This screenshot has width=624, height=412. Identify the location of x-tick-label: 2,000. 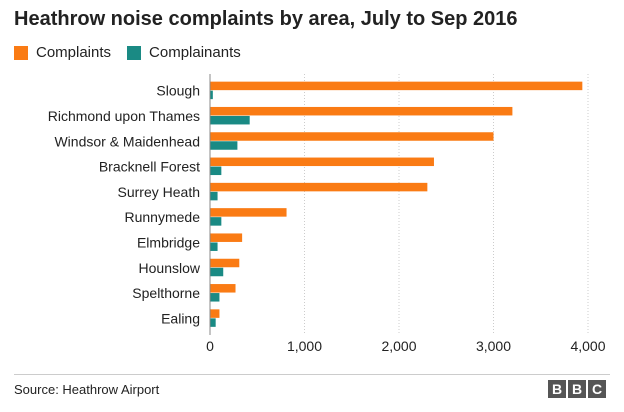
(398, 346).